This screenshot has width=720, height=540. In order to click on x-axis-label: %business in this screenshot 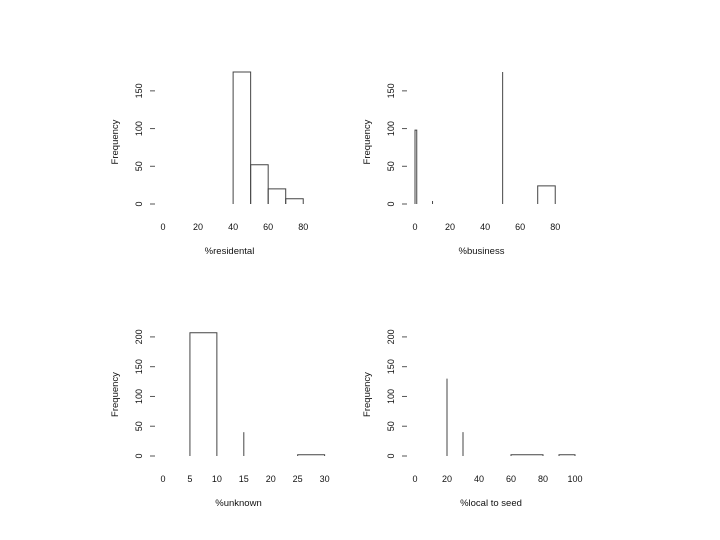, I will do `click(482, 251)`.